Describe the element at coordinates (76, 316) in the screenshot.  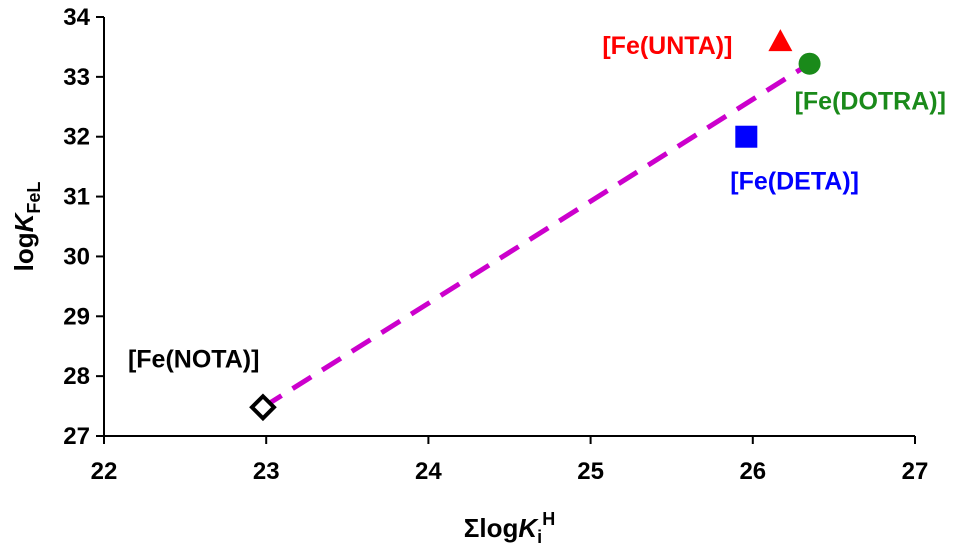
I see `y-tick-label: 29` at that location.